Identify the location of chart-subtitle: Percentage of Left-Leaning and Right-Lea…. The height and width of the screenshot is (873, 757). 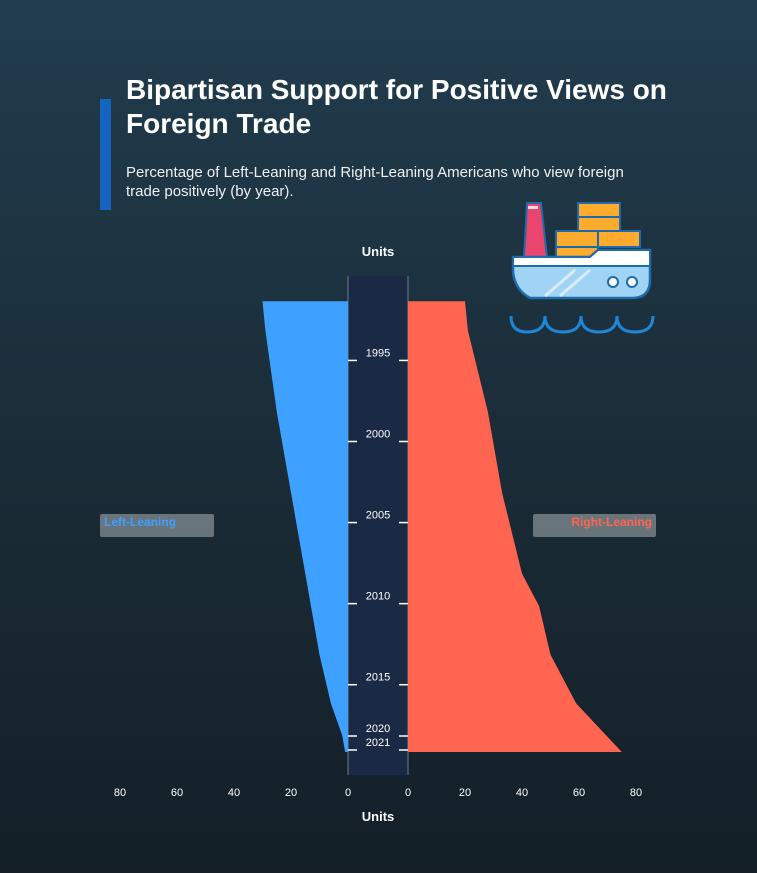
(375, 182).